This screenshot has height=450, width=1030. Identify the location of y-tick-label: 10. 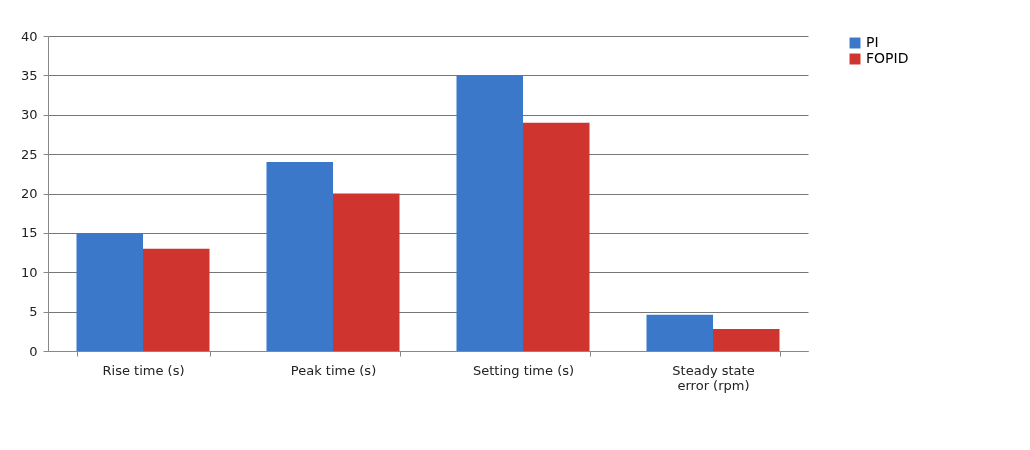
(29, 272).